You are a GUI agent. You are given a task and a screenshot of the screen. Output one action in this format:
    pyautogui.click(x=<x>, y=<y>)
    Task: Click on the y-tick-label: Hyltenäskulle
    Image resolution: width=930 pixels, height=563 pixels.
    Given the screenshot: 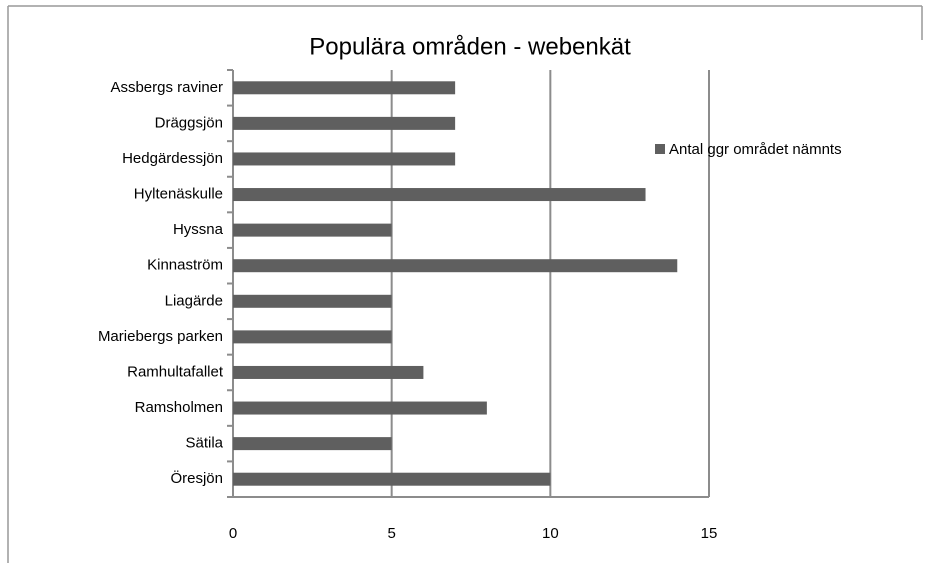 What is the action you would take?
    pyautogui.click(x=178, y=194)
    